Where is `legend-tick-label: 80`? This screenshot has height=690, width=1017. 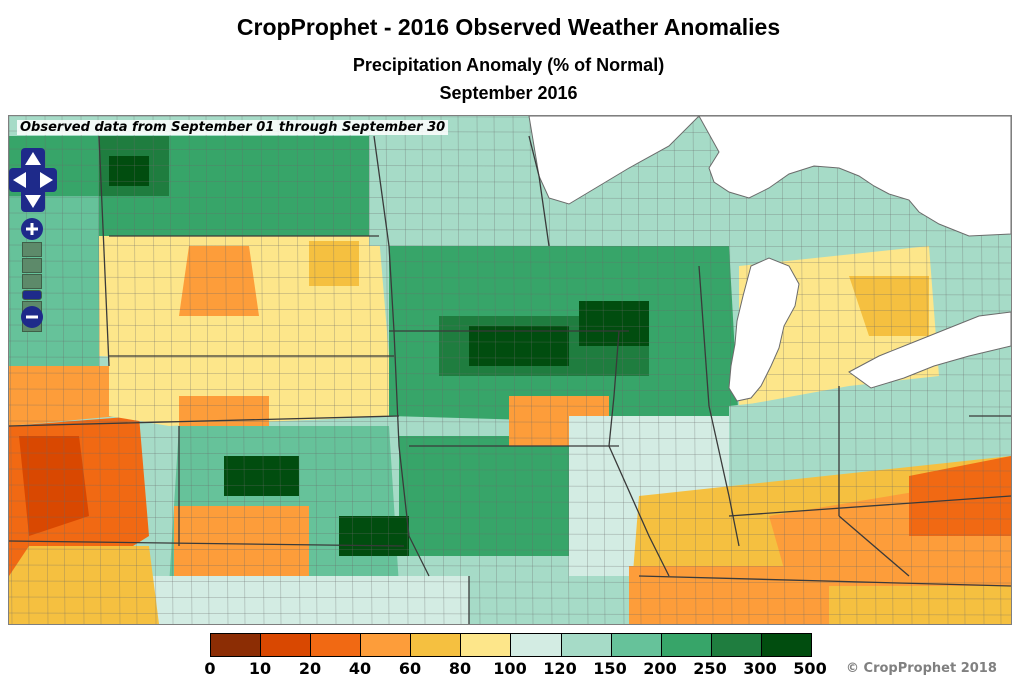
legend-tick-label: 80 is located at coordinates (460, 668).